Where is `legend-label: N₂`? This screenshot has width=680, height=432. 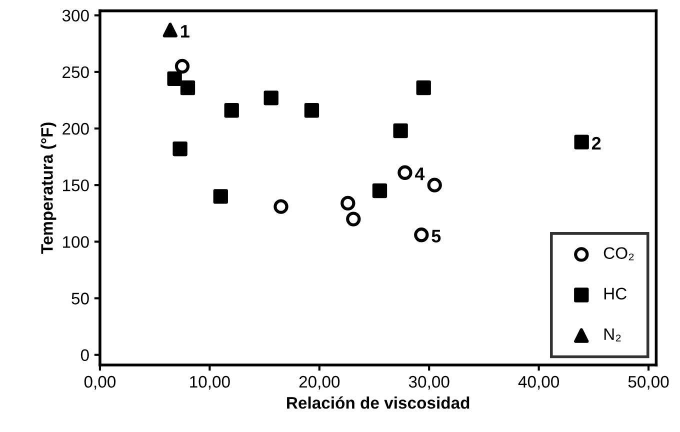
legend-label: N₂ is located at coordinates (612, 335).